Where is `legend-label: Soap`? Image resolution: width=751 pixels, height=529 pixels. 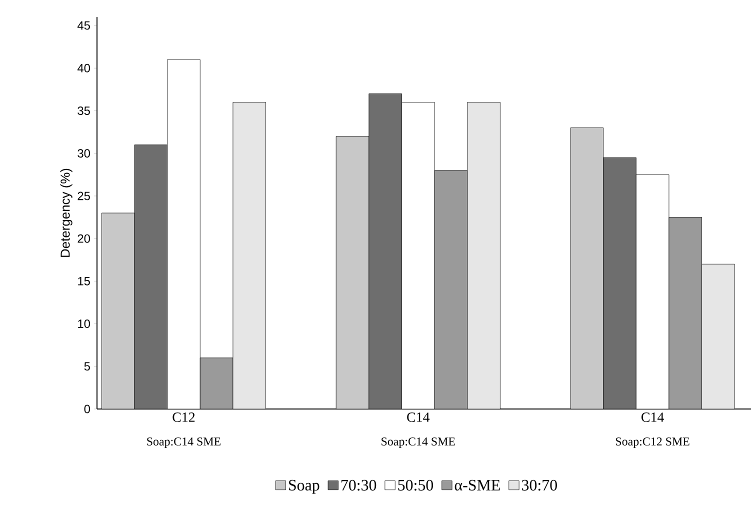 legend-label: Soap is located at coordinates (304, 487).